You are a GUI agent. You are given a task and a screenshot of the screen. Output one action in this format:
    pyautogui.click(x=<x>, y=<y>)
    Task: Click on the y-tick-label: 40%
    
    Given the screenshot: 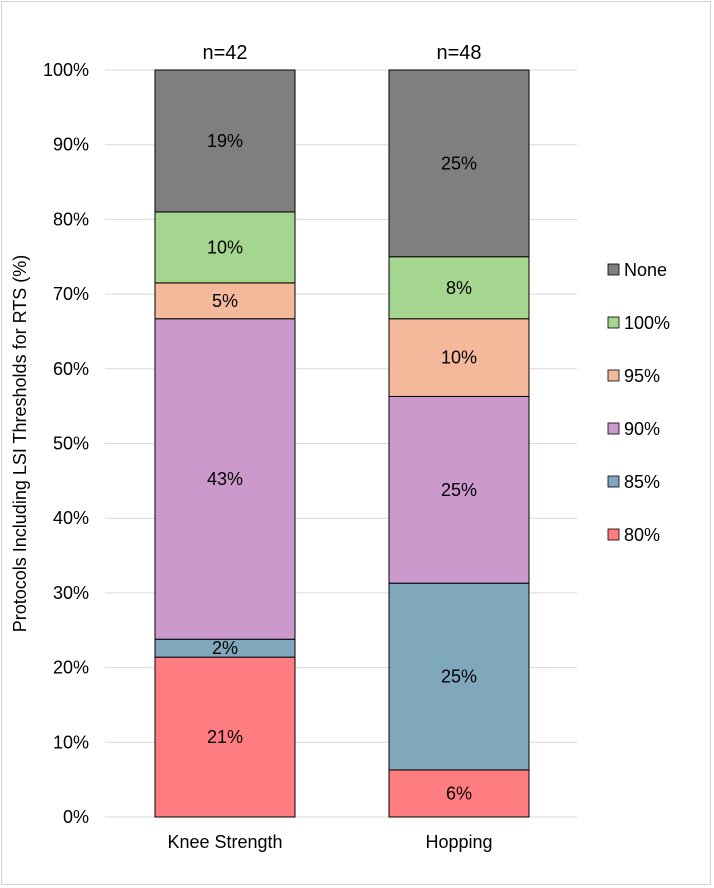 What is the action you would take?
    pyautogui.click(x=71, y=518)
    